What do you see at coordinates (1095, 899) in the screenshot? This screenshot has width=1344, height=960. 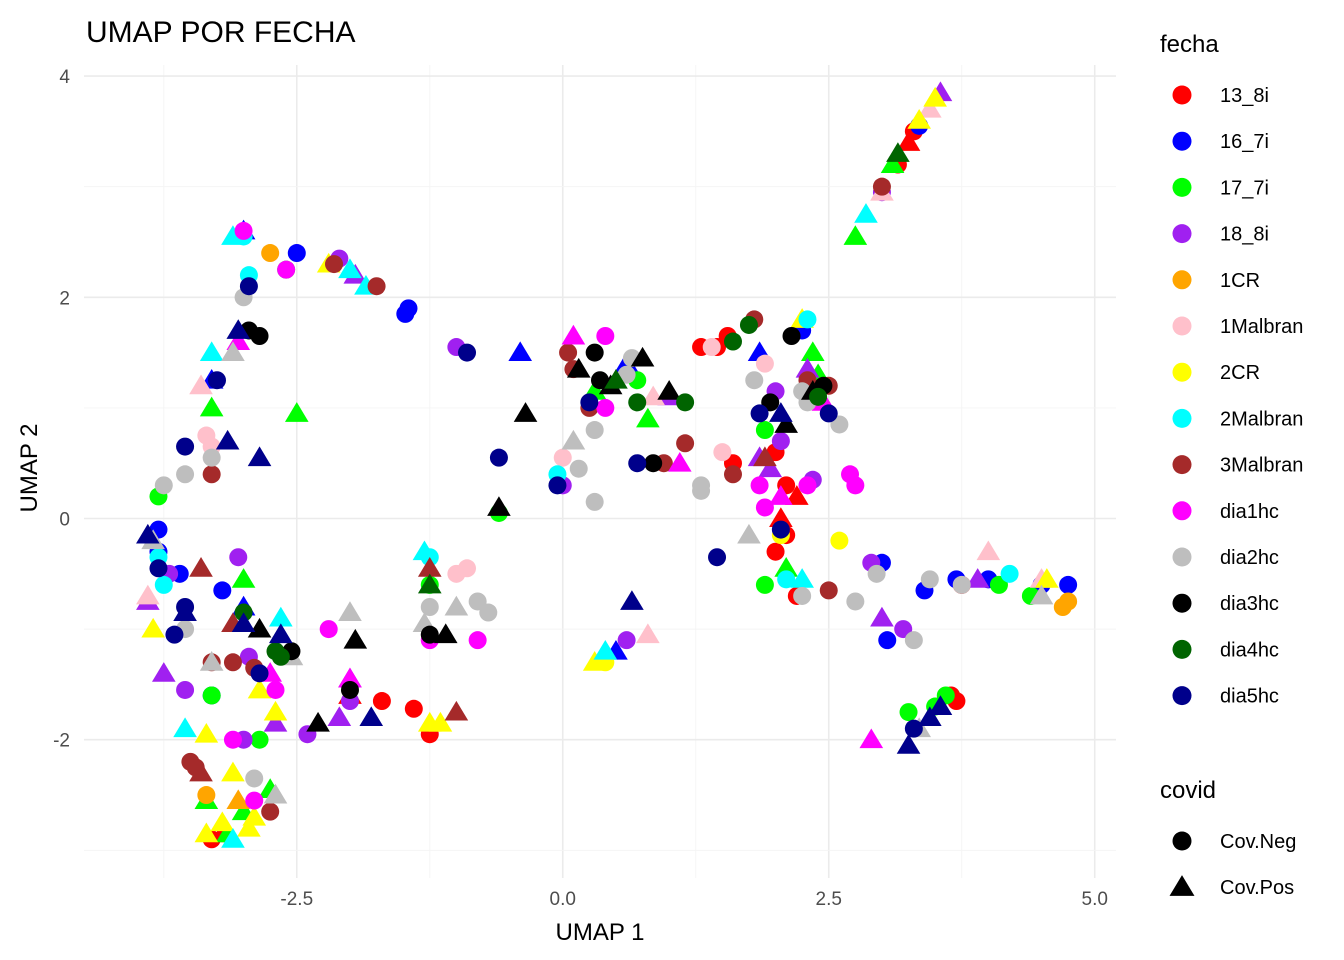 I see `x-tick-label: 5.0` at bounding box center [1095, 899].